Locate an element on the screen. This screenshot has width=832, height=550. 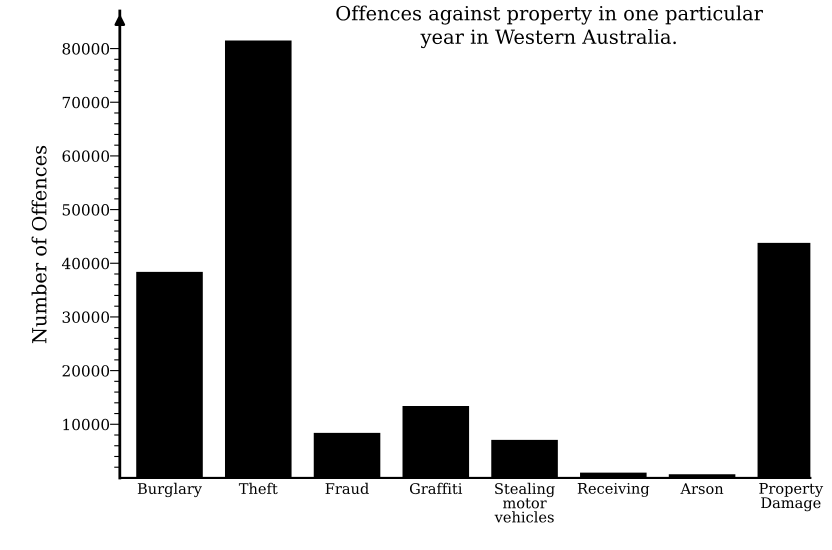
y-axis-title: Number of Offences is located at coordinates (39, 245).